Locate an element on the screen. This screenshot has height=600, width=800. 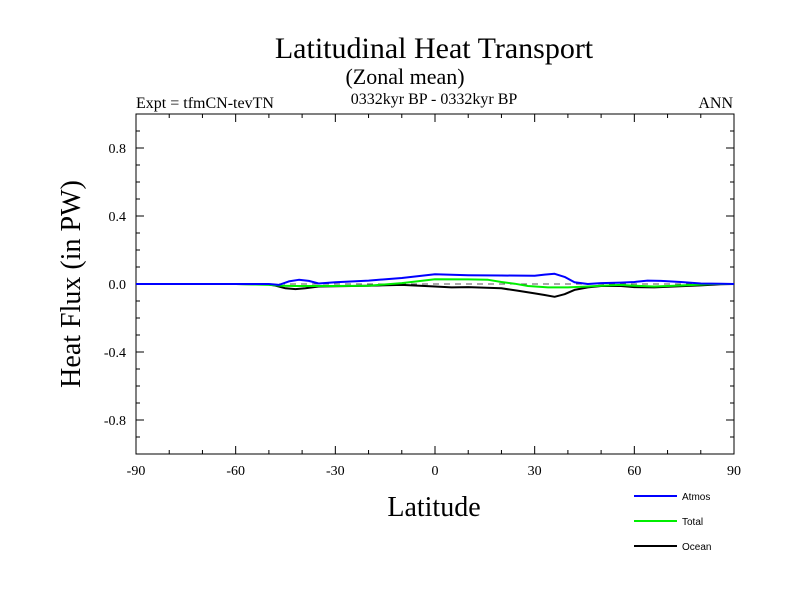
y-tick-label: 0.8 is located at coordinates (118, 149).